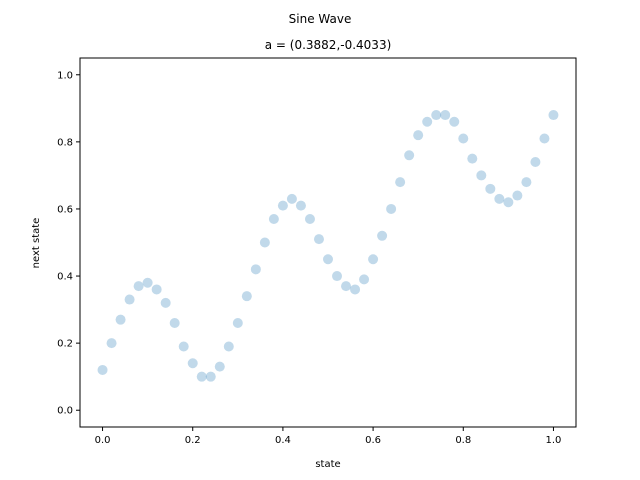 The width and height of the screenshot is (640, 480). Describe the element at coordinates (328, 436) in the screenshot. I see `x-axis: 0.0 0.2 0.4 0.6 0.8 1.0` at that location.